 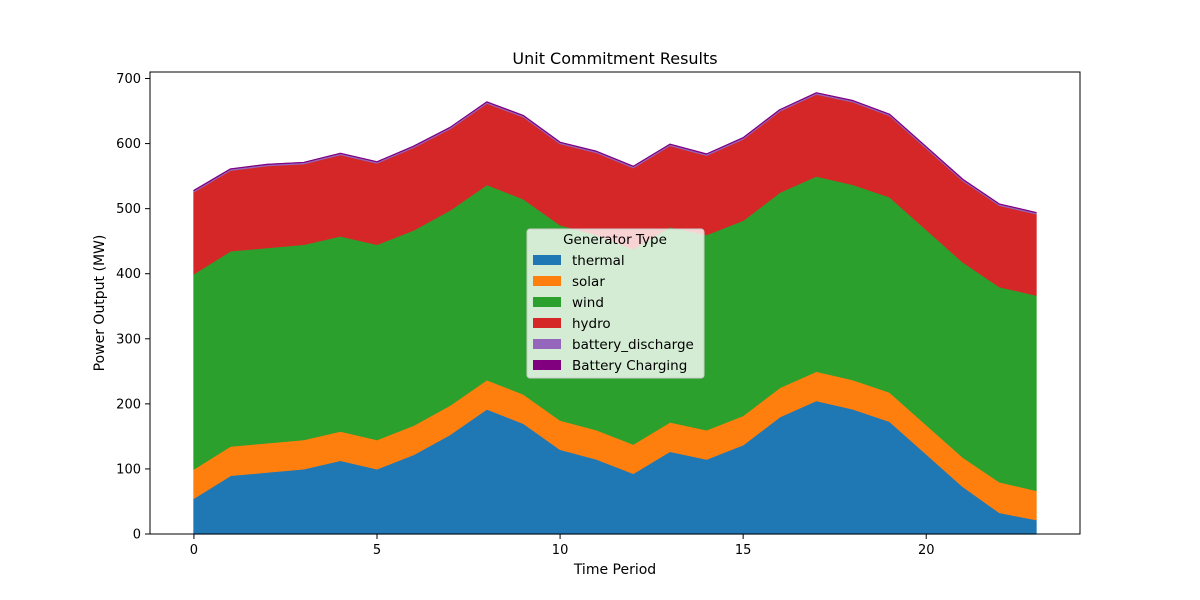 I want to click on y-tick-label: 300, so click(x=128, y=339).